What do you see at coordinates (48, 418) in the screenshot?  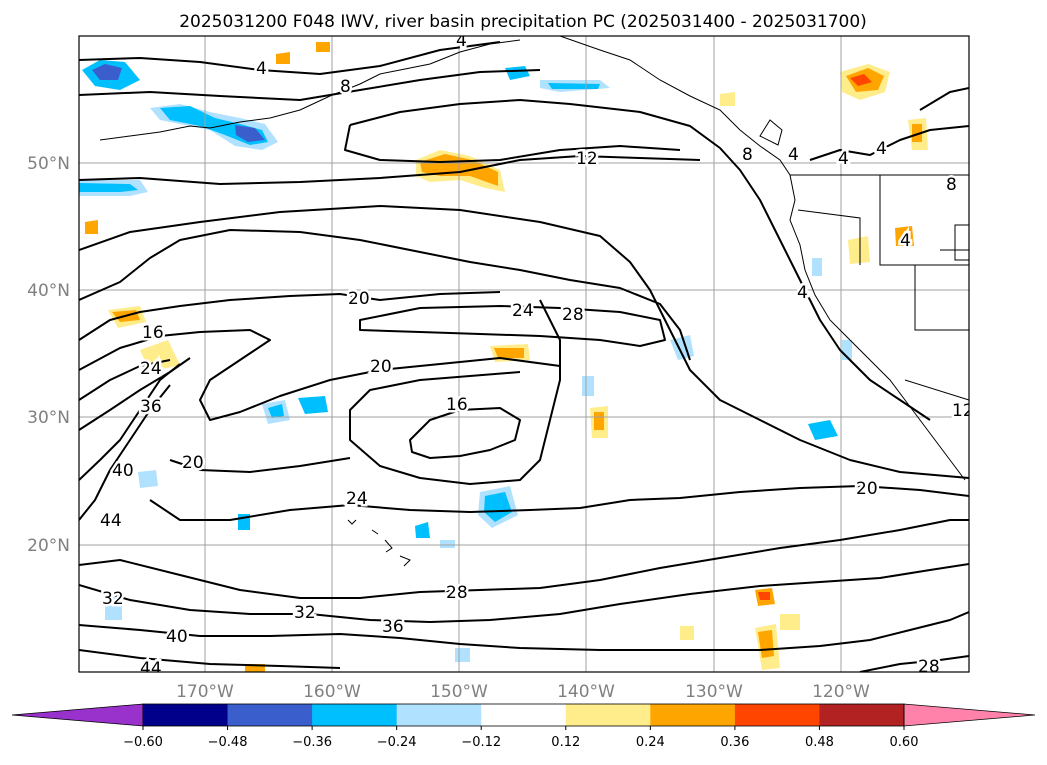 I see `lat-label: 30°N` at bounding box center [48, 418].